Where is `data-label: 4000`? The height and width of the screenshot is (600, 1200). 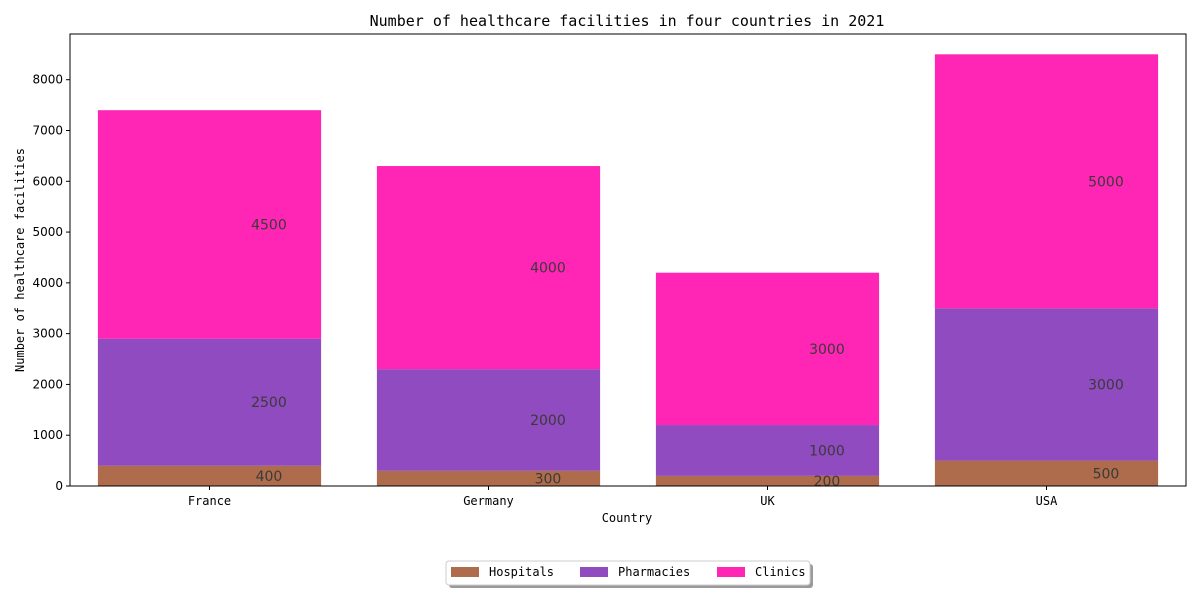
data-label: 4000 is located at coordinates (548, 269).